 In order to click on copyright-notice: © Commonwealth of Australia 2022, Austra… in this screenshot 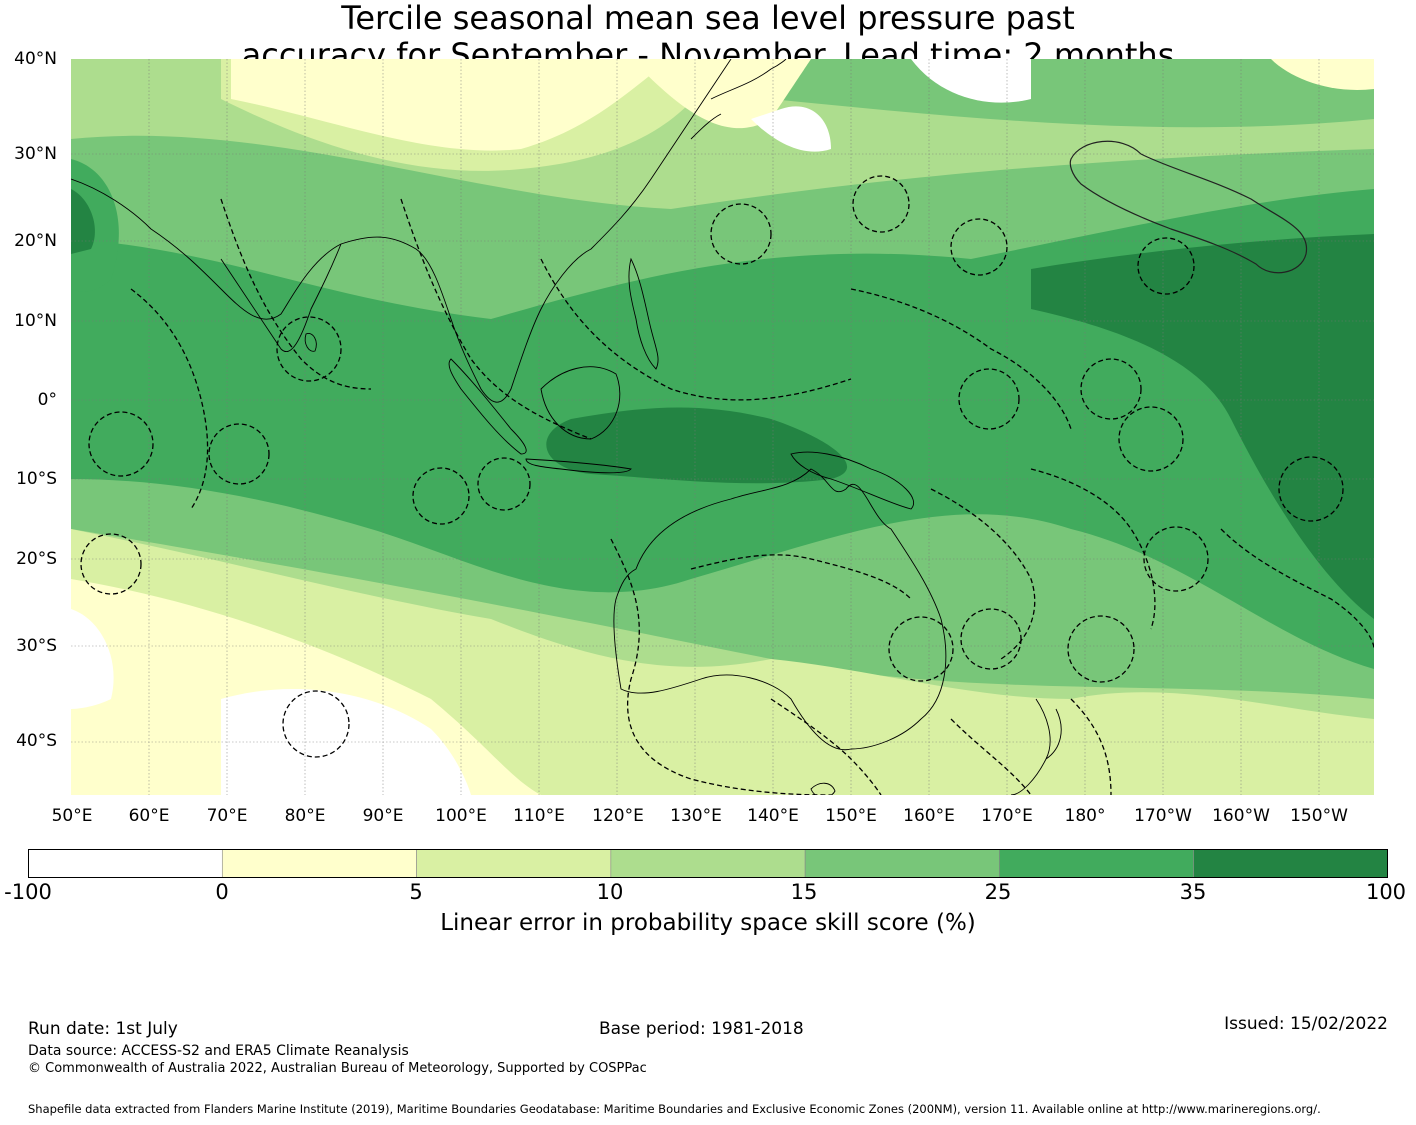, I will do `click(337, 1068)`.